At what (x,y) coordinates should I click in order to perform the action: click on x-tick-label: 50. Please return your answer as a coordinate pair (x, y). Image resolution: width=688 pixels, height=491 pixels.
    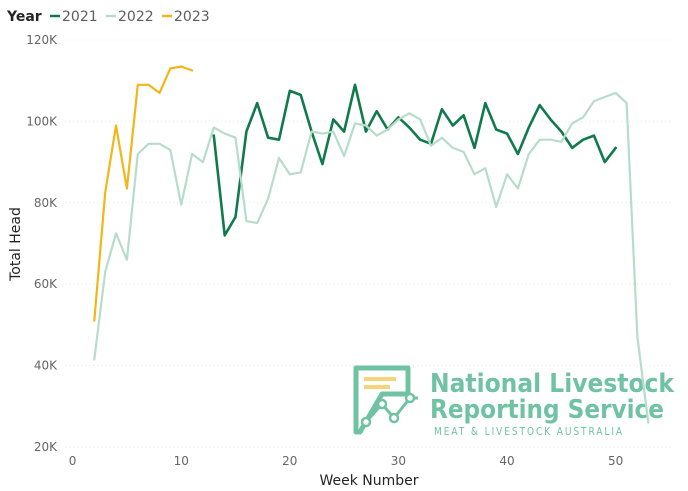
    Looking at the image, I should click on (615, 461).